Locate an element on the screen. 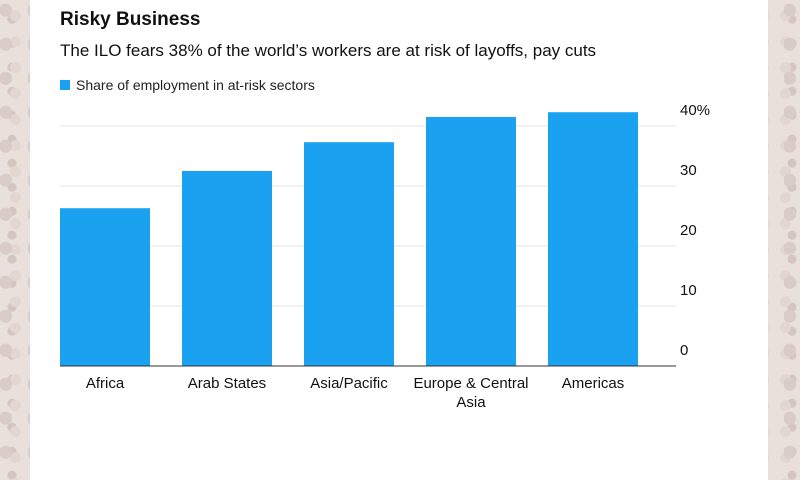 Image resolution: width=800 pixels, height=480 pixels. chart-title: Risky Business is located at coordinates (130, 19).